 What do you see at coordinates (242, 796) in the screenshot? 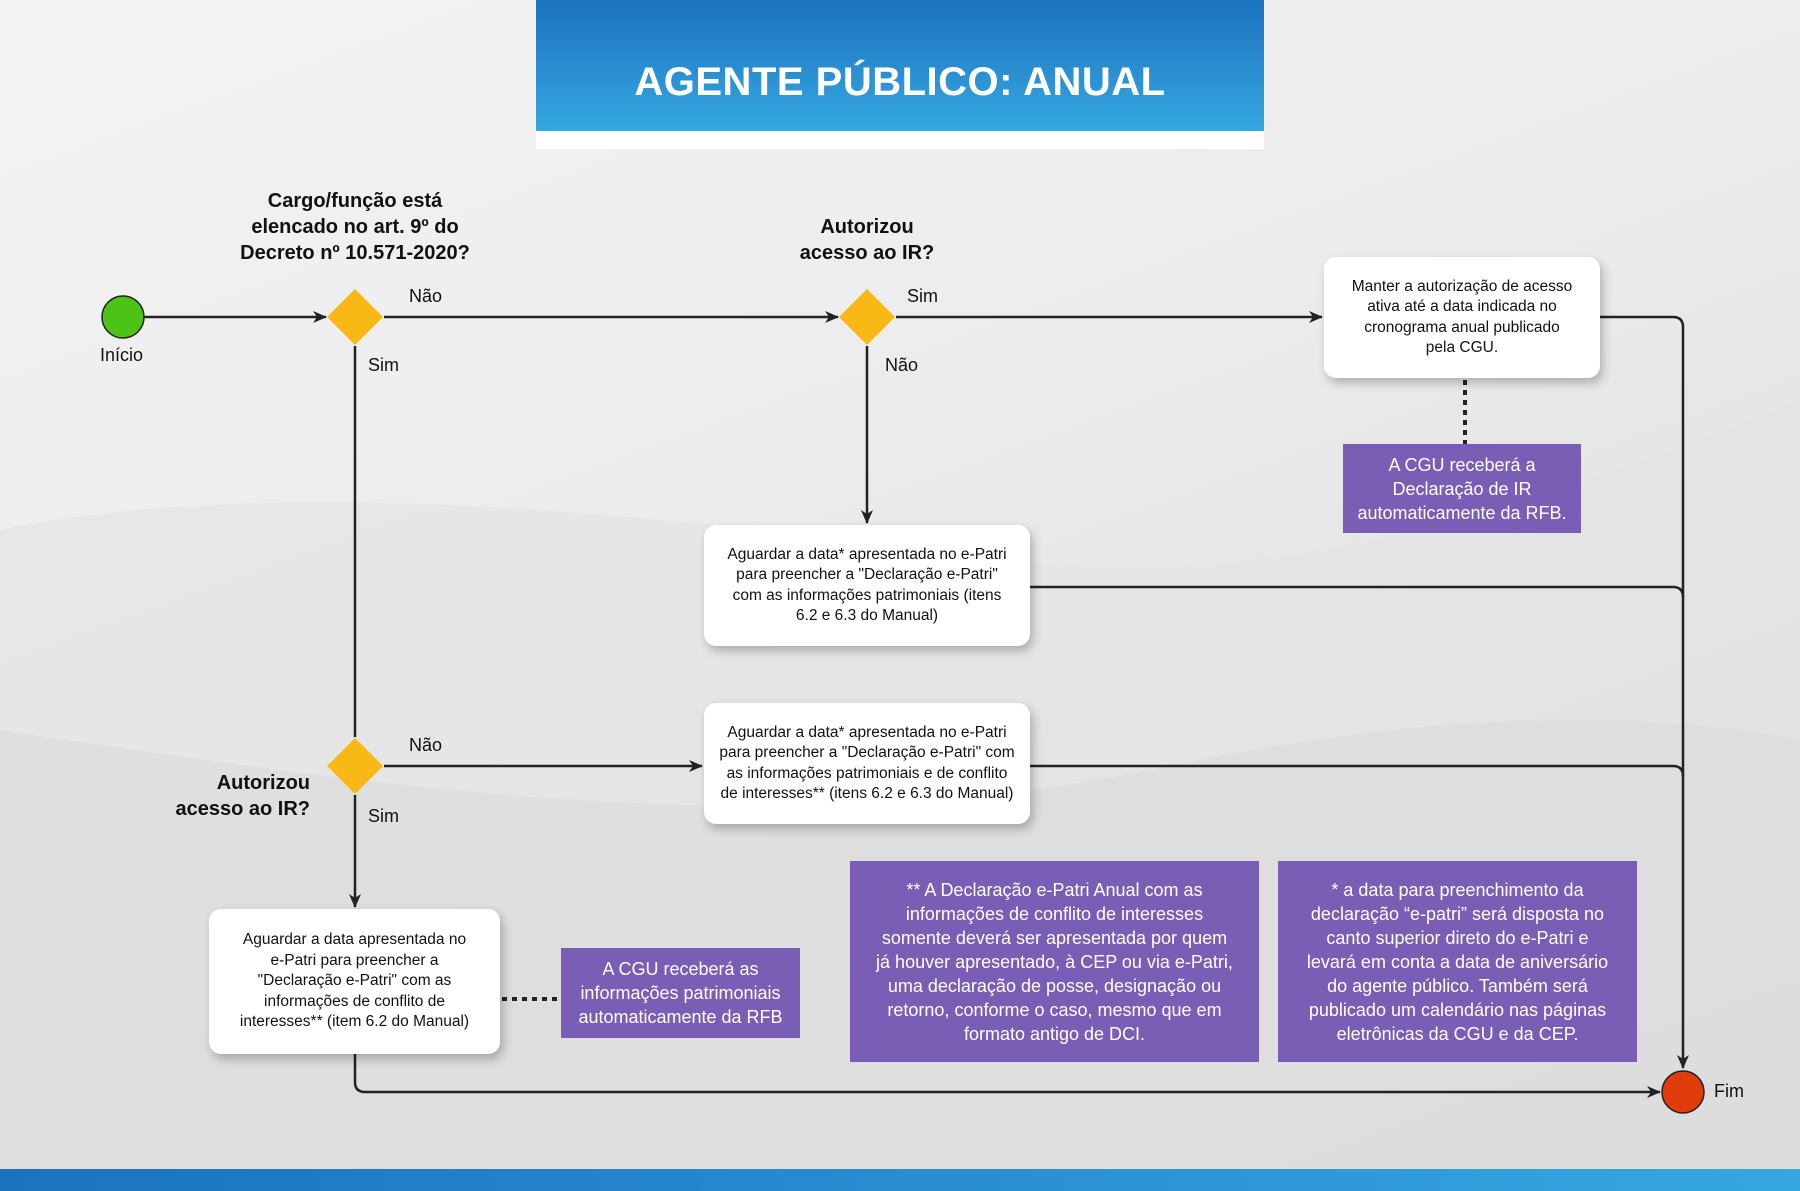
I see `decision3-question: Autorizou acesso ao IR?` at bounding box center [242, 796].